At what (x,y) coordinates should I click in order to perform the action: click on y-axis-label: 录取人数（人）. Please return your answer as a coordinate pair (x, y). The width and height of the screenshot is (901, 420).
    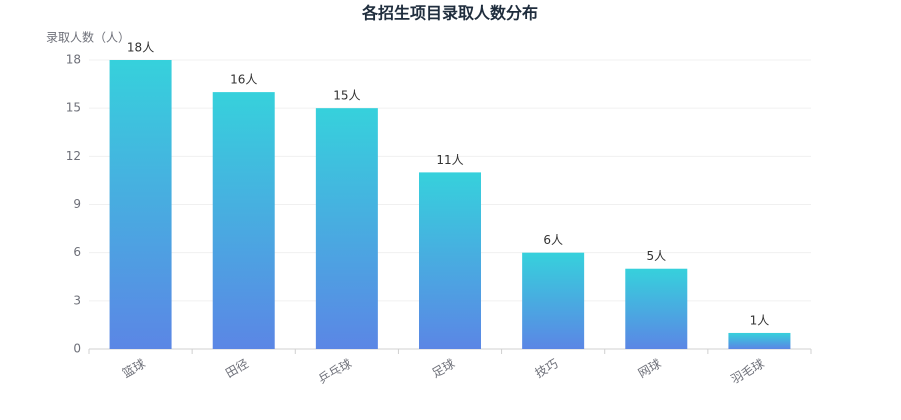
    Looking at the image, I should click on (88, 37).